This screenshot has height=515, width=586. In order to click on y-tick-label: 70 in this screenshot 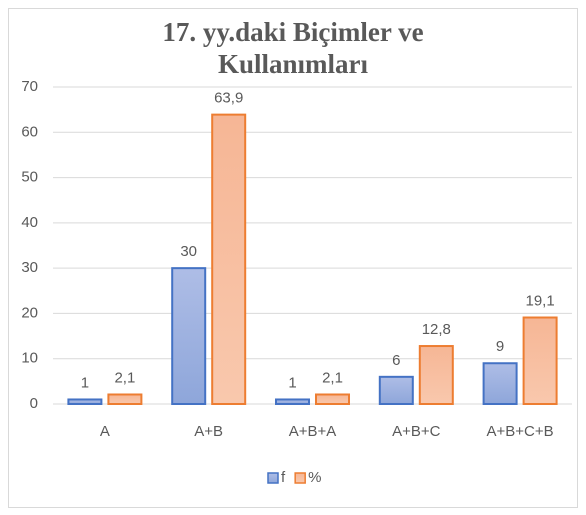, I will do `click(29, 86)`.